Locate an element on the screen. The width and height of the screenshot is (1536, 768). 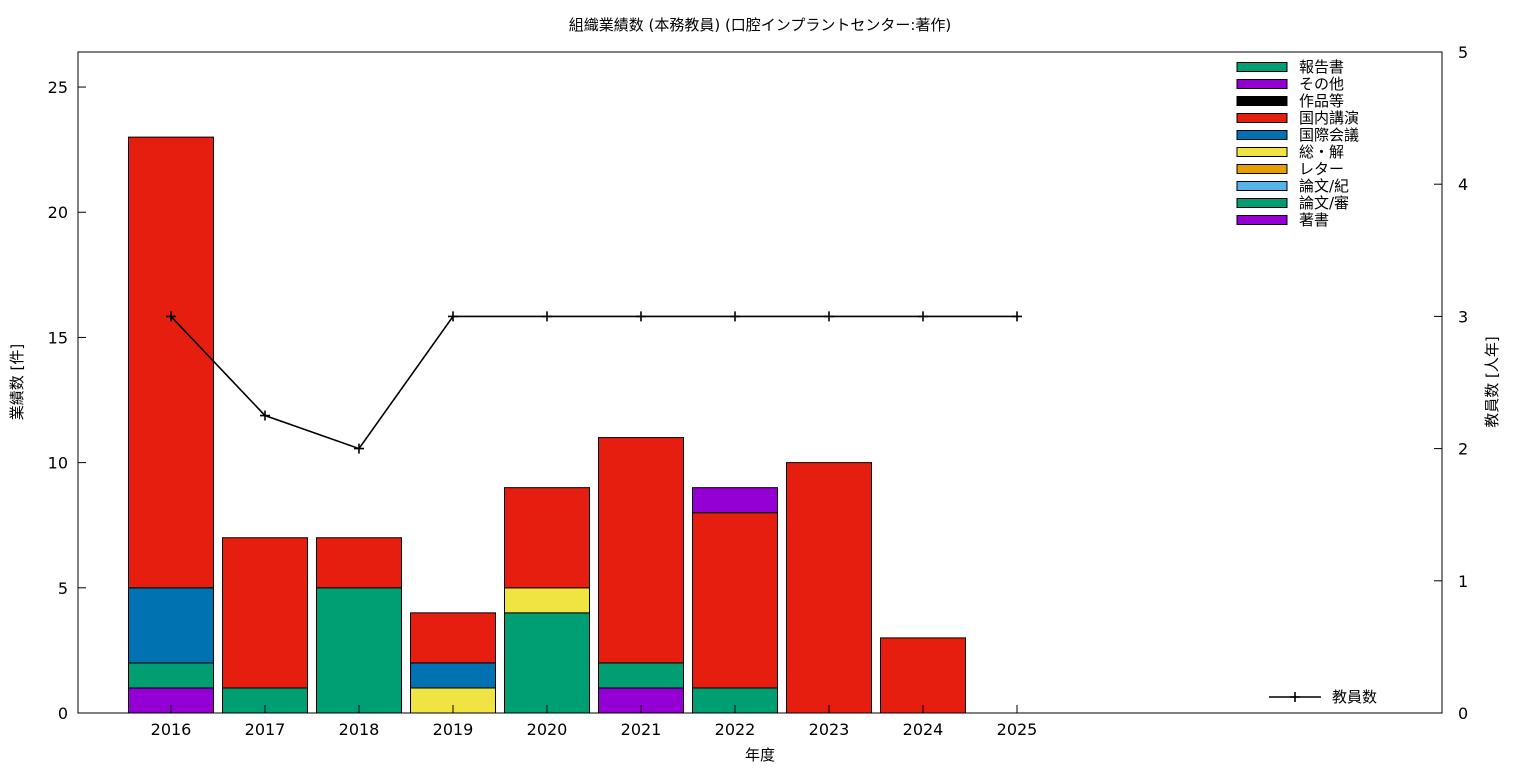
legend-label-3: 国内講演 is located at coordinates (1329, 118).